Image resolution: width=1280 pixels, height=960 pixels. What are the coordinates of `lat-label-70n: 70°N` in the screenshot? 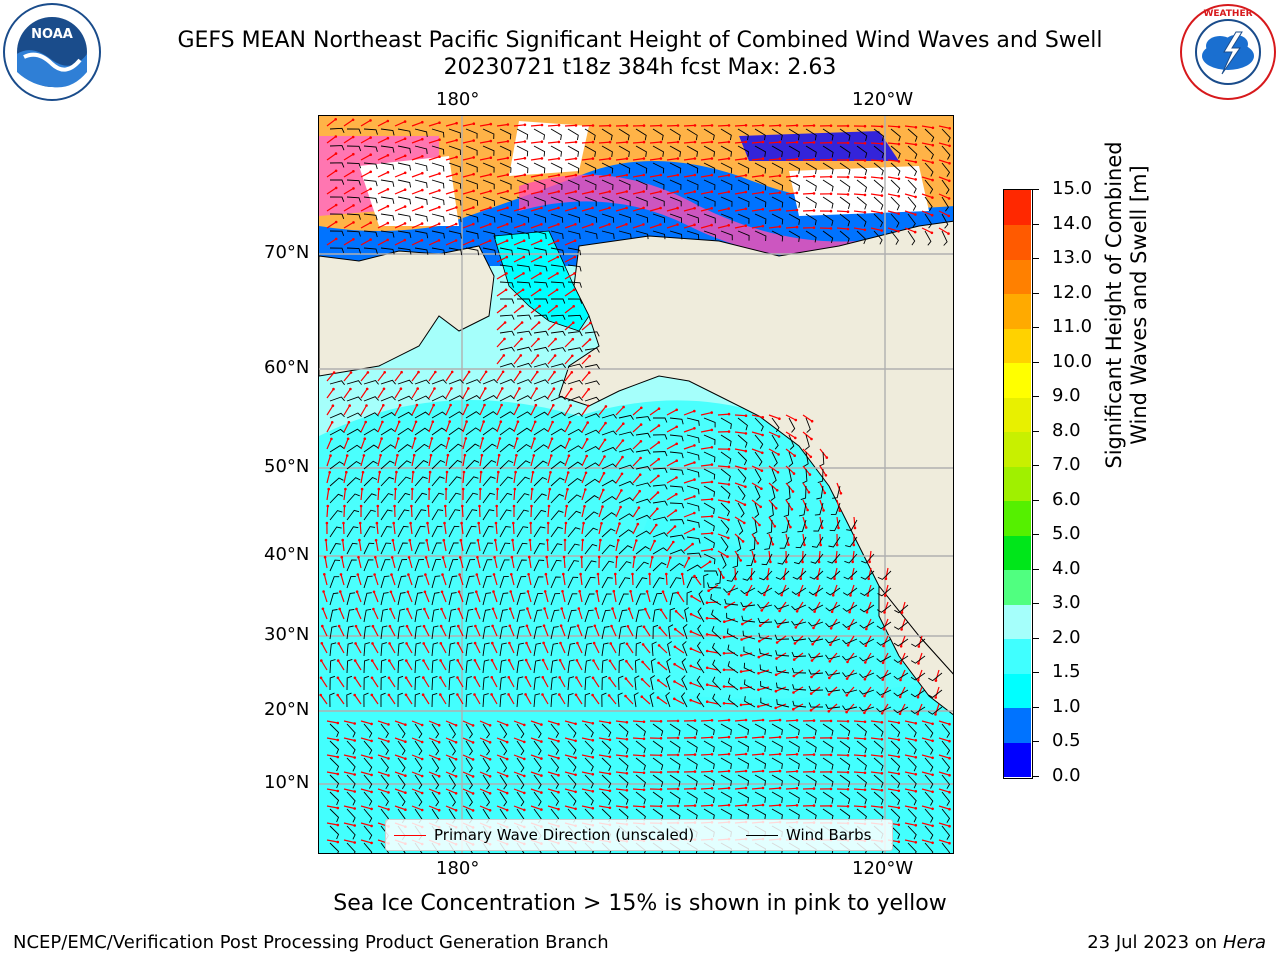 It's located at (287, 252).